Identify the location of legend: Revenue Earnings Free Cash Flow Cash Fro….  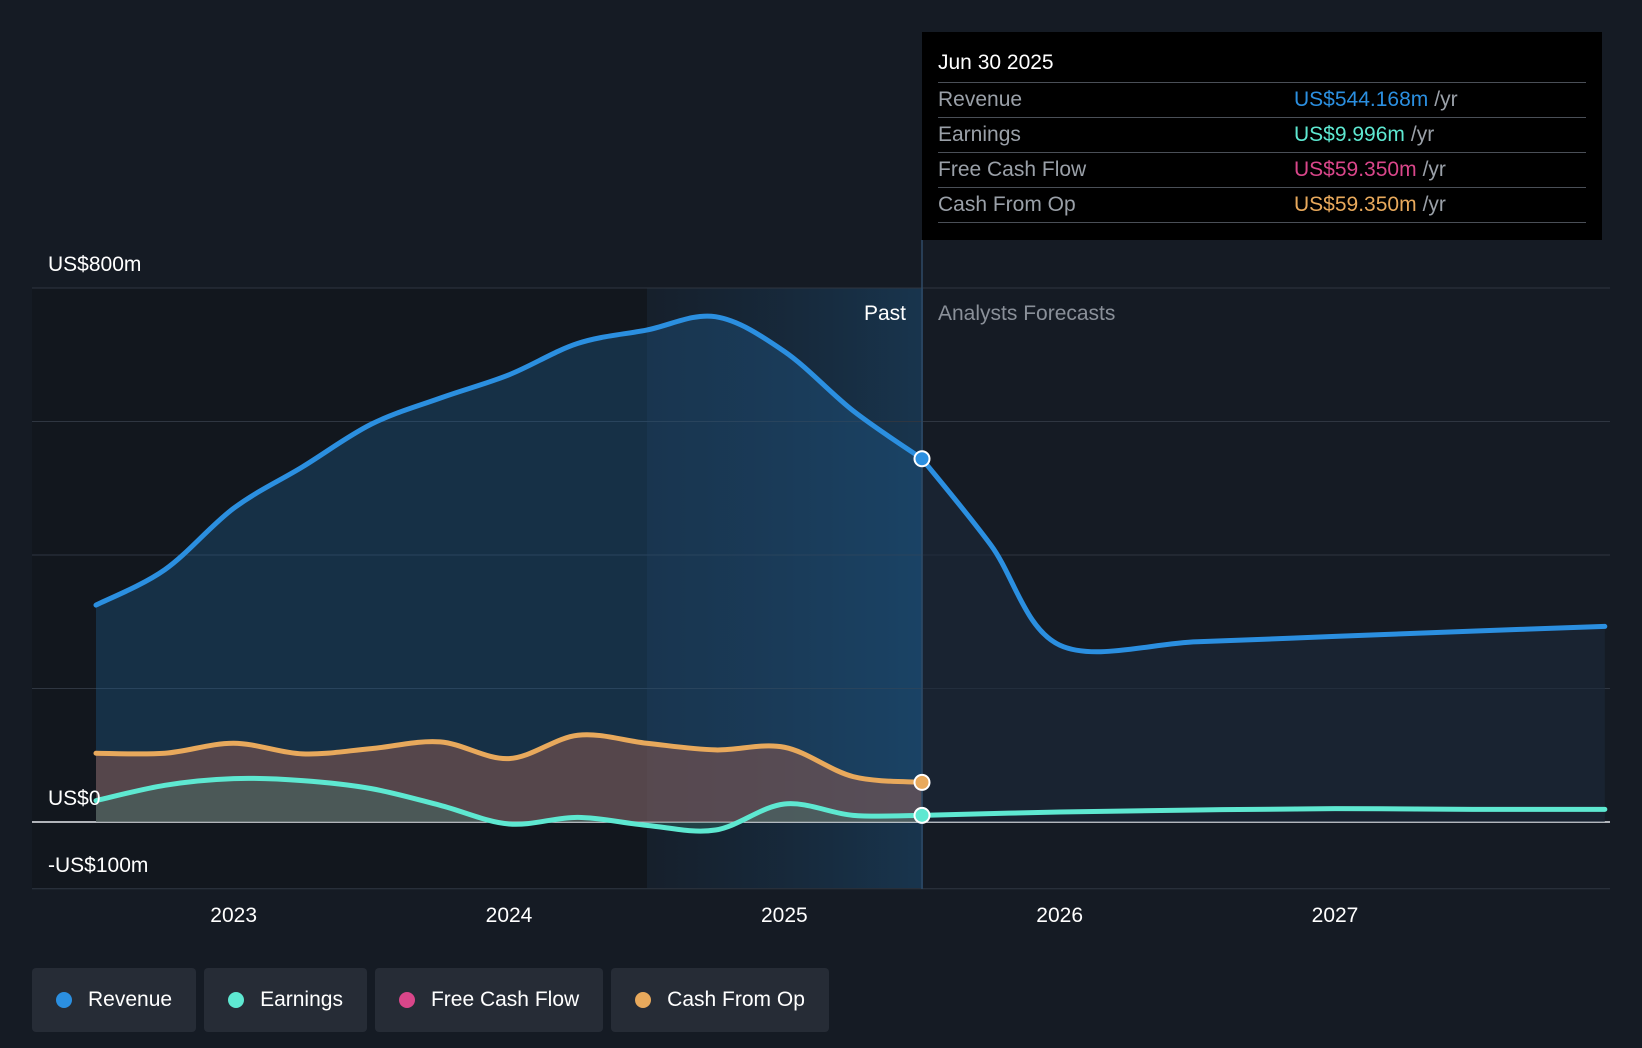
(430, 1000).